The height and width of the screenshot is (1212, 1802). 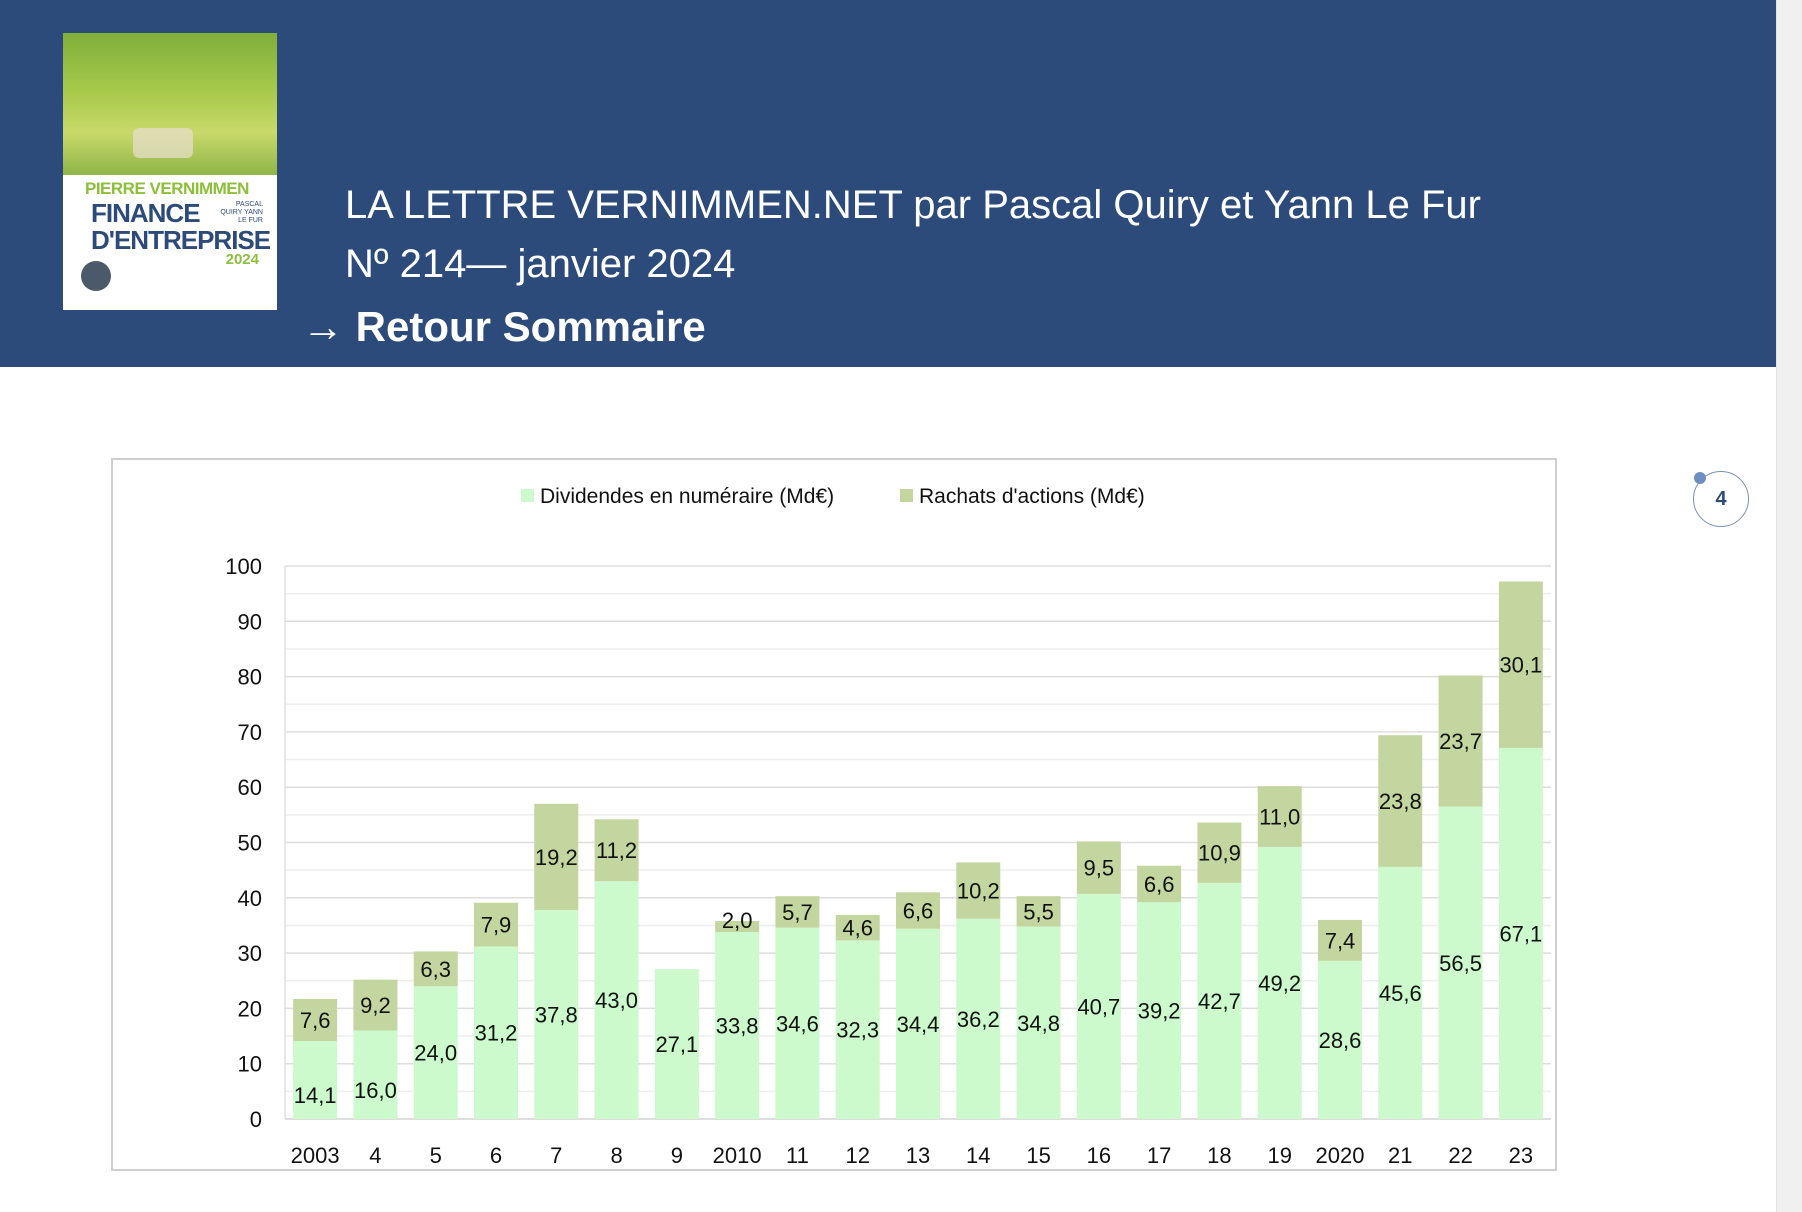 I want to click on data-label-rachats: 11,2, so click(x=616, y=850).